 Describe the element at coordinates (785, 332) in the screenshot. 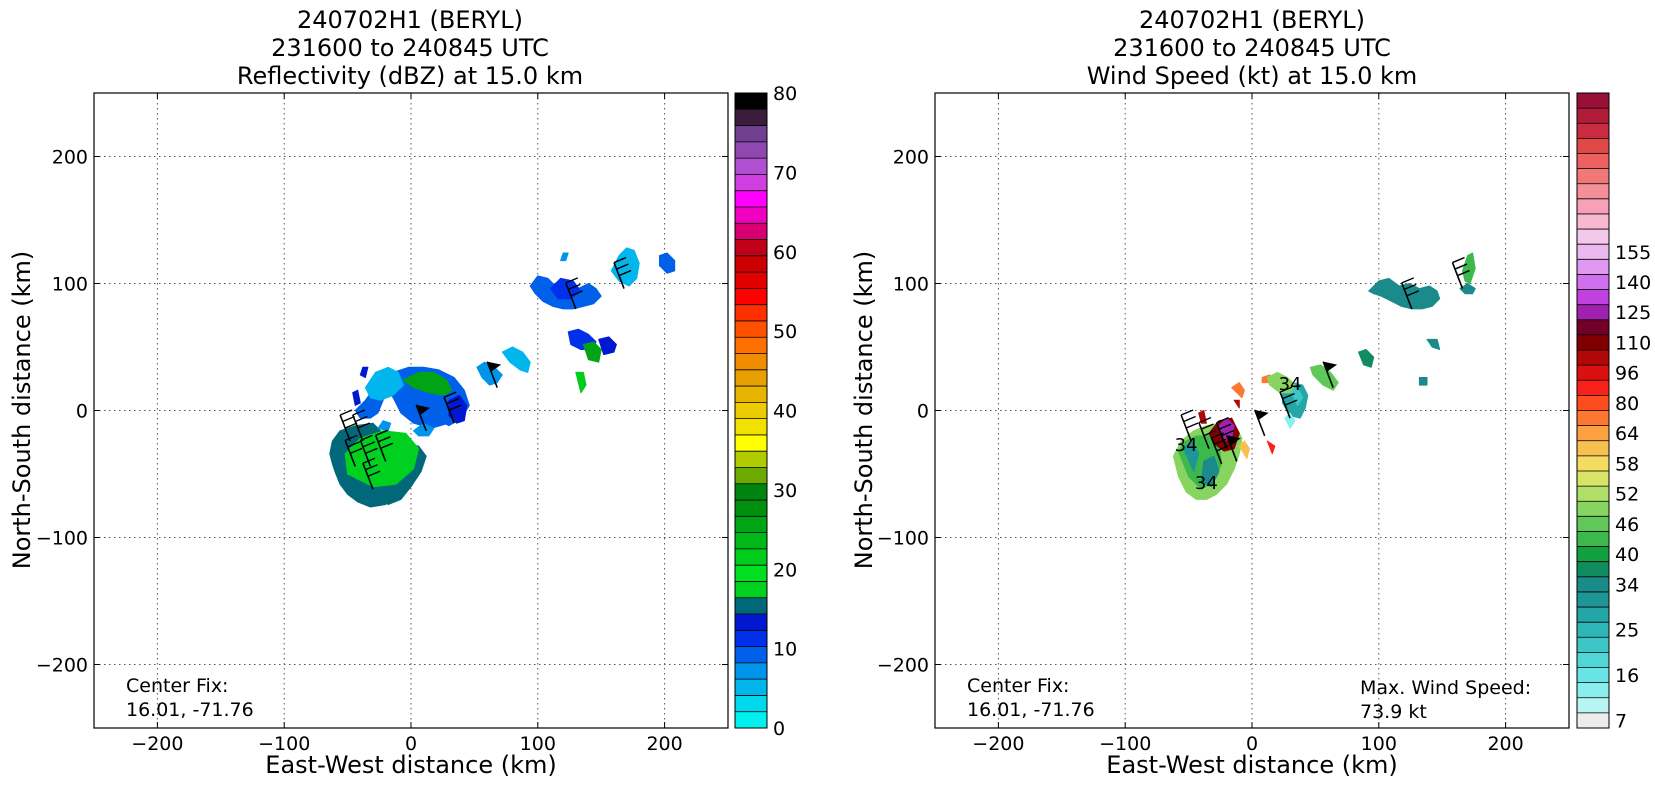

I see `reflectivity-colorbar-tick-label: 50` at that location.